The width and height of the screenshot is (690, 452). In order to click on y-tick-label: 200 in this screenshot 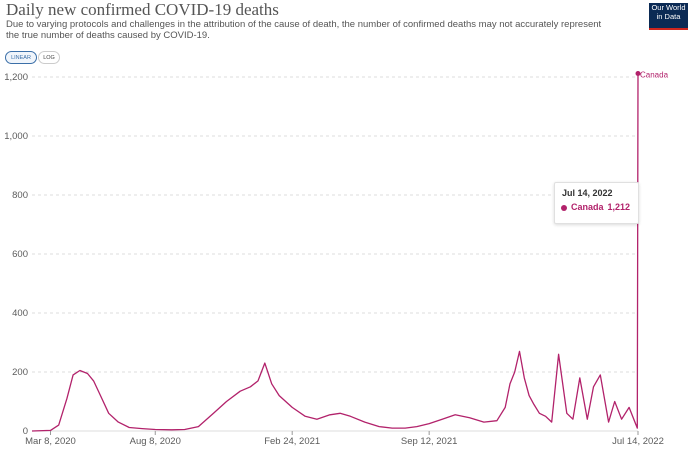, I will do `click(20, 372)`.